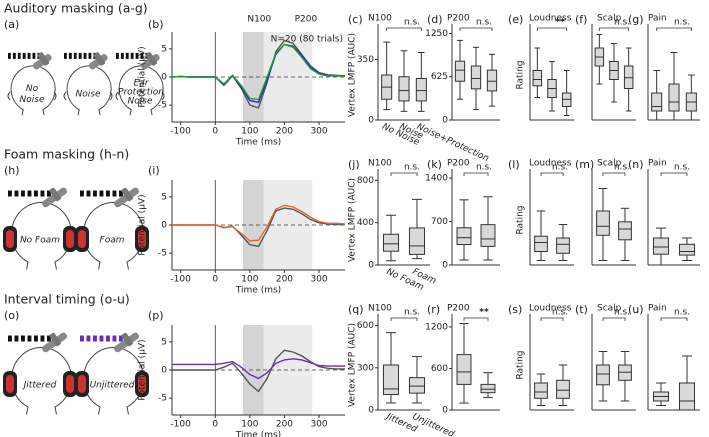 This screenshot has height=437, width=709. Describe the element at coordinates (581, 309) in the screenshot. I see `panel-label: (t)` at that location.